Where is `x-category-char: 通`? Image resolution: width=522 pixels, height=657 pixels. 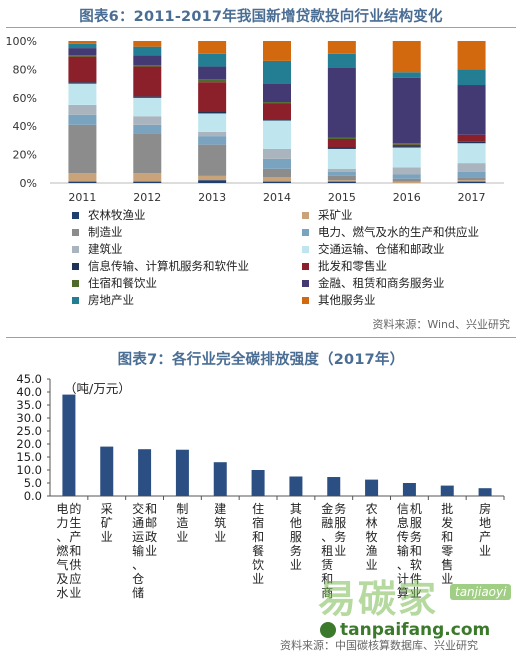 x-category-char: 通 is located at coordinates (138, 523).